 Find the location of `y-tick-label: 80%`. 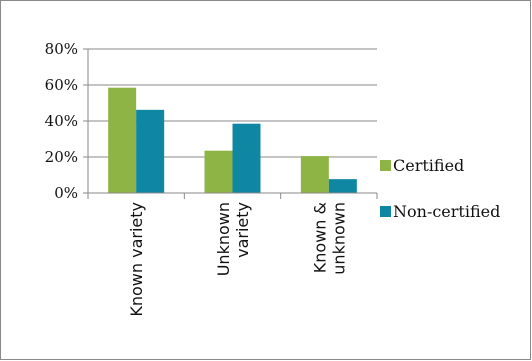

y-tick-label: 80% is located at coordinates (61, 49).